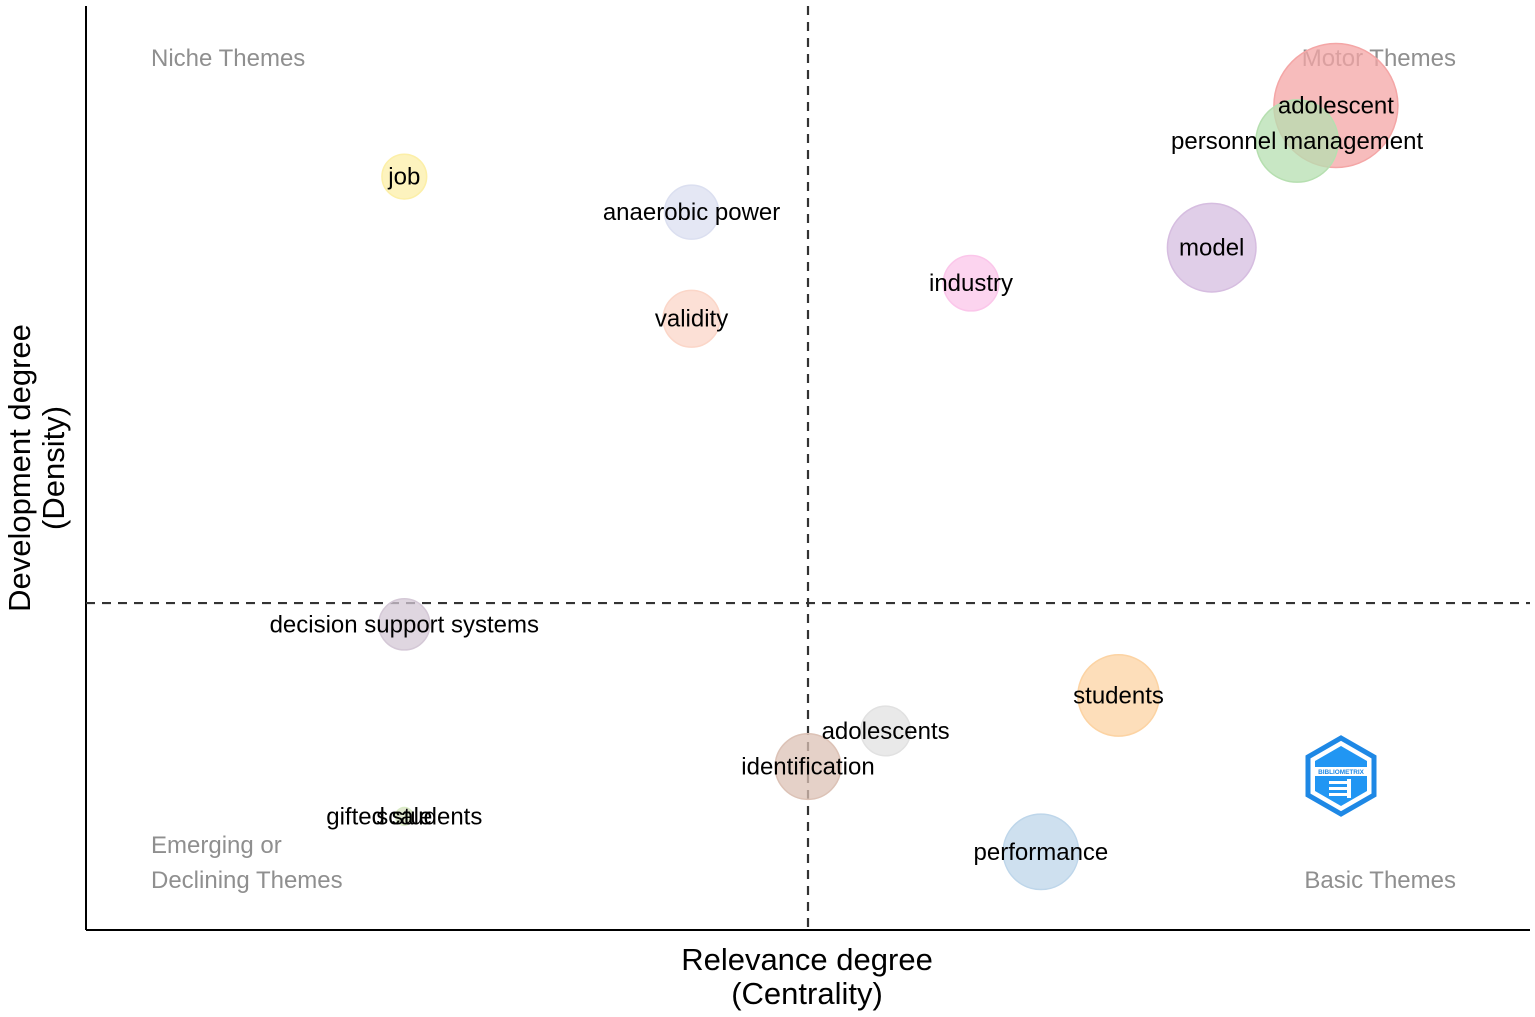 Image resolution: width=1535 pixels, height=1017 pixels. What do you see at coordinates (19, 468) in the screenshot?
I see `y-axis-title: Development degree` at bounding box center [19, 468].